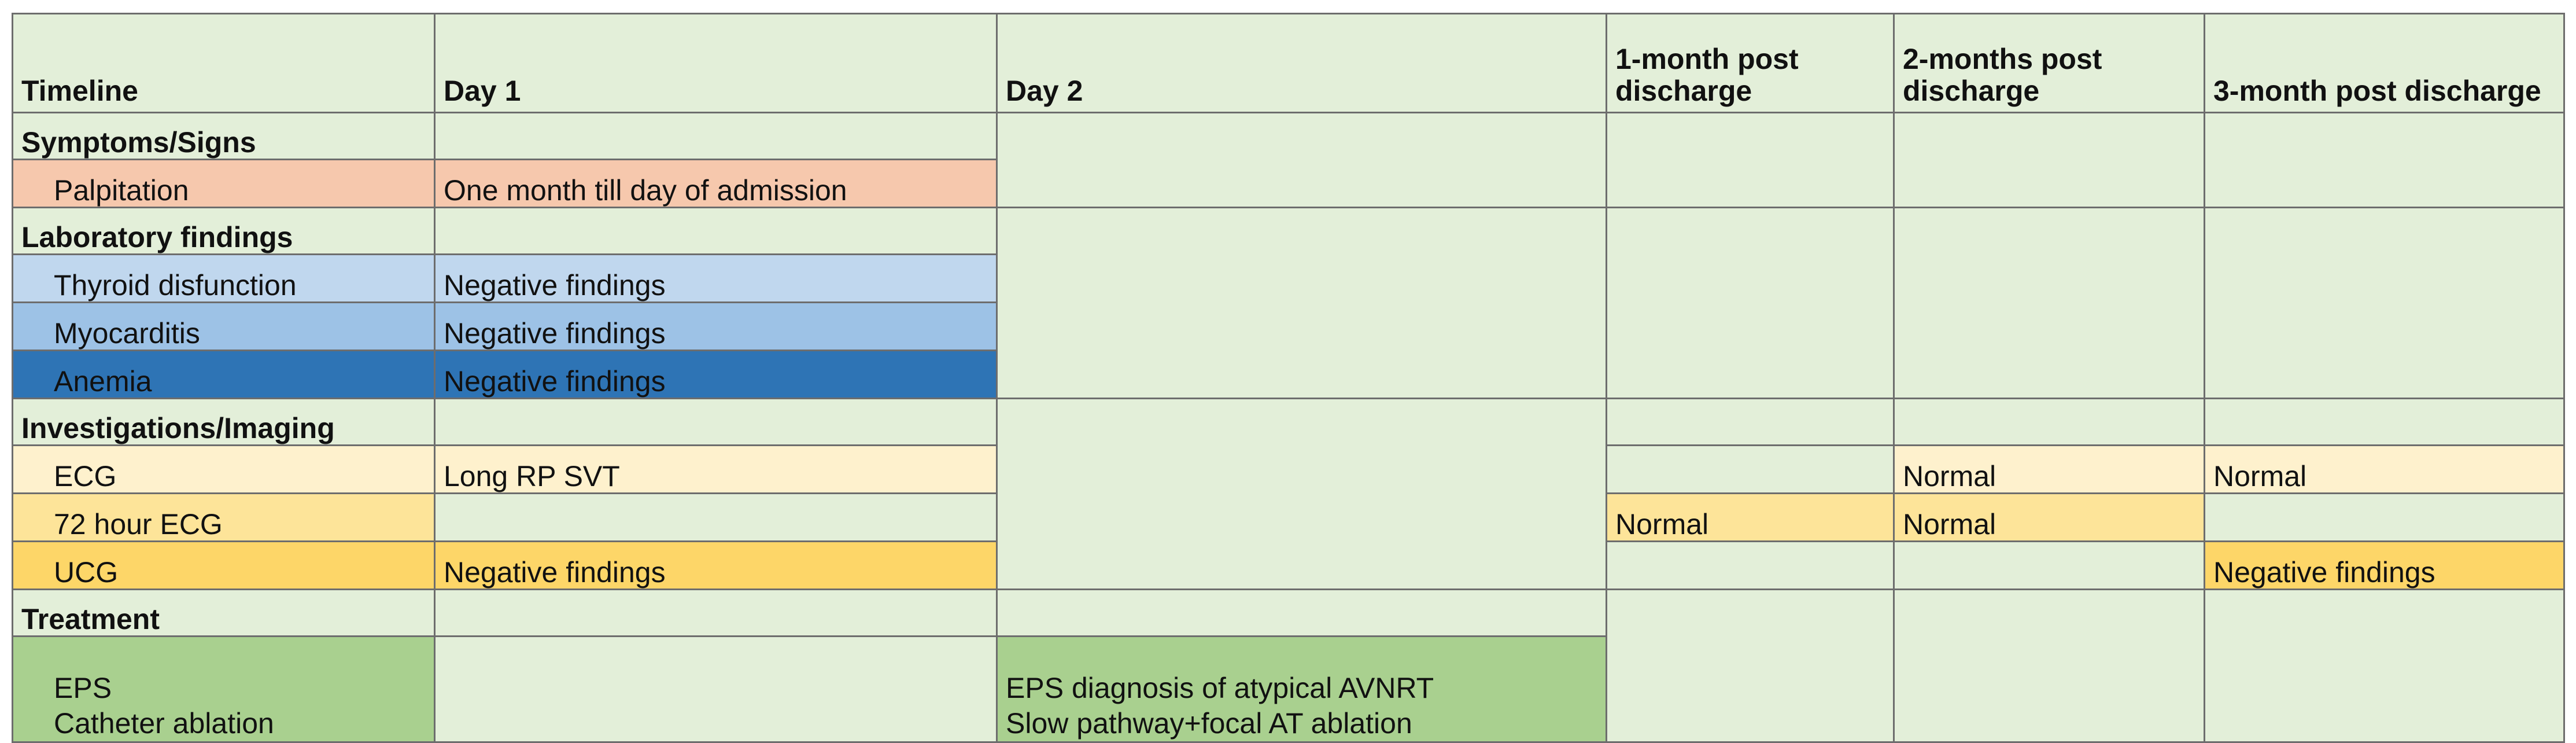  I want to click on row-anemia: Anemia Negative findings, so click(1288, 374).